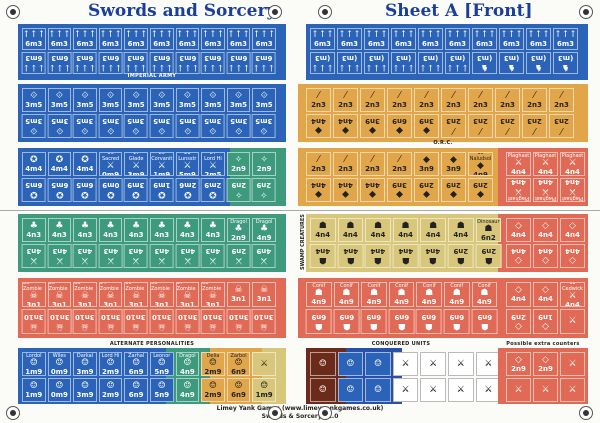 Image resolution: width=600 pixels, height=423 pixels. I want to click on unit-counter: ◆ 2n9, so click(480, 190).